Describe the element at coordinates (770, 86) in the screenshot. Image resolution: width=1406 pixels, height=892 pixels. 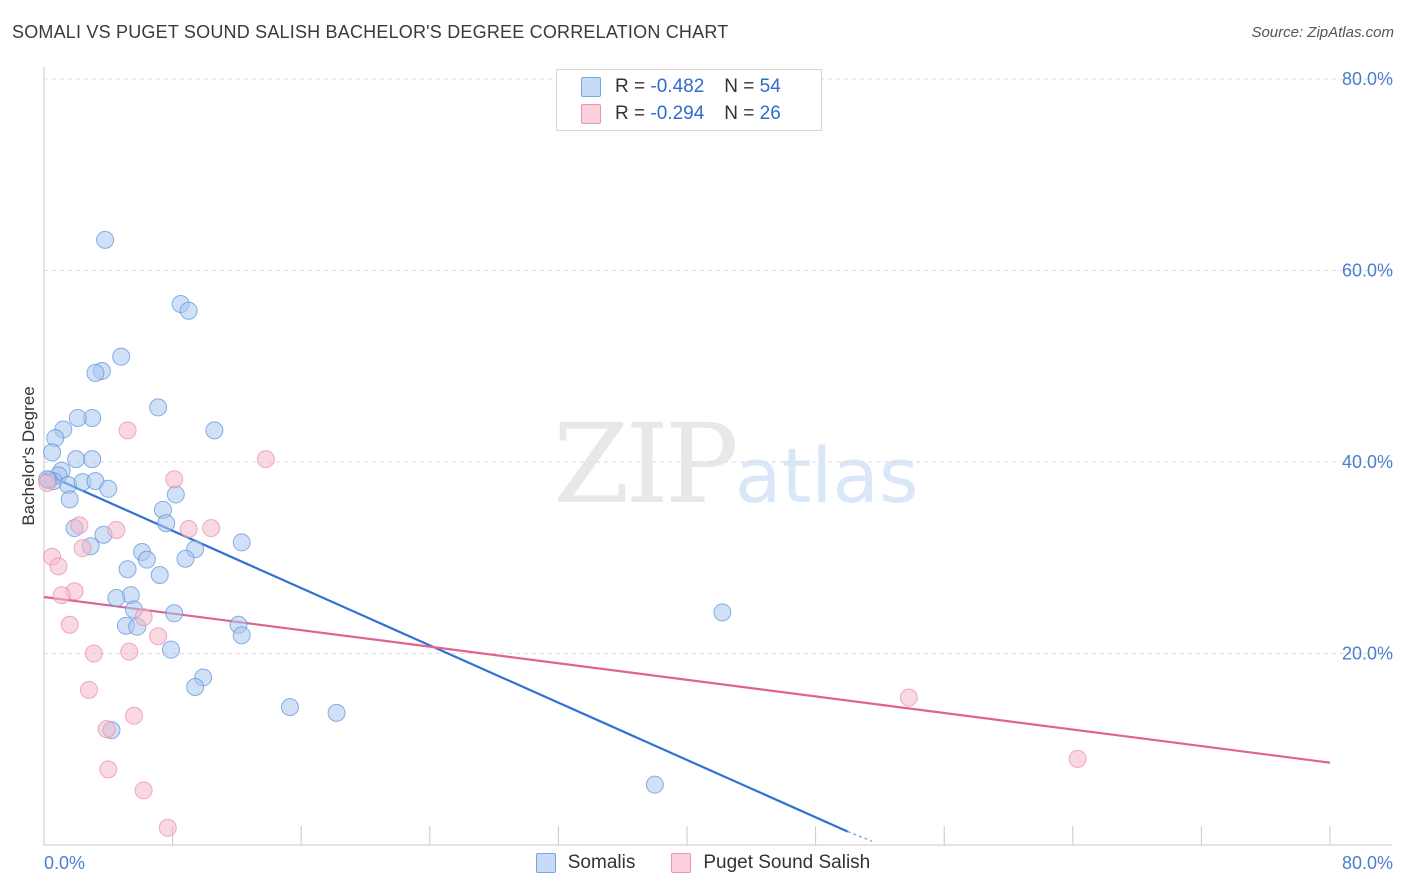
I see `legend-n-value: 54` at that location.